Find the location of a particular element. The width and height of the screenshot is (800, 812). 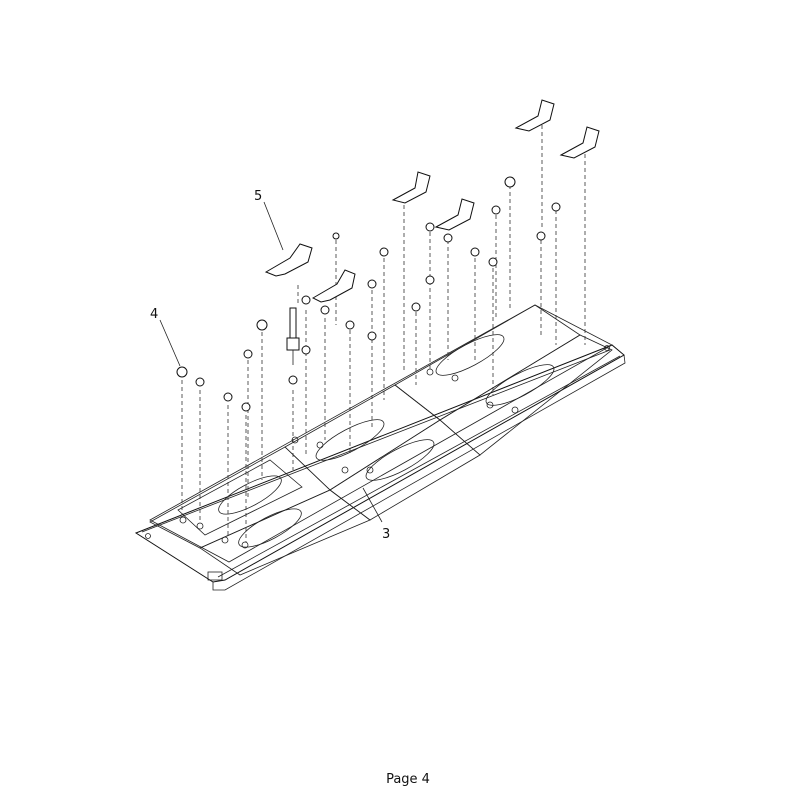

callout-label-4: 4 is located at coordinates (154, 314).